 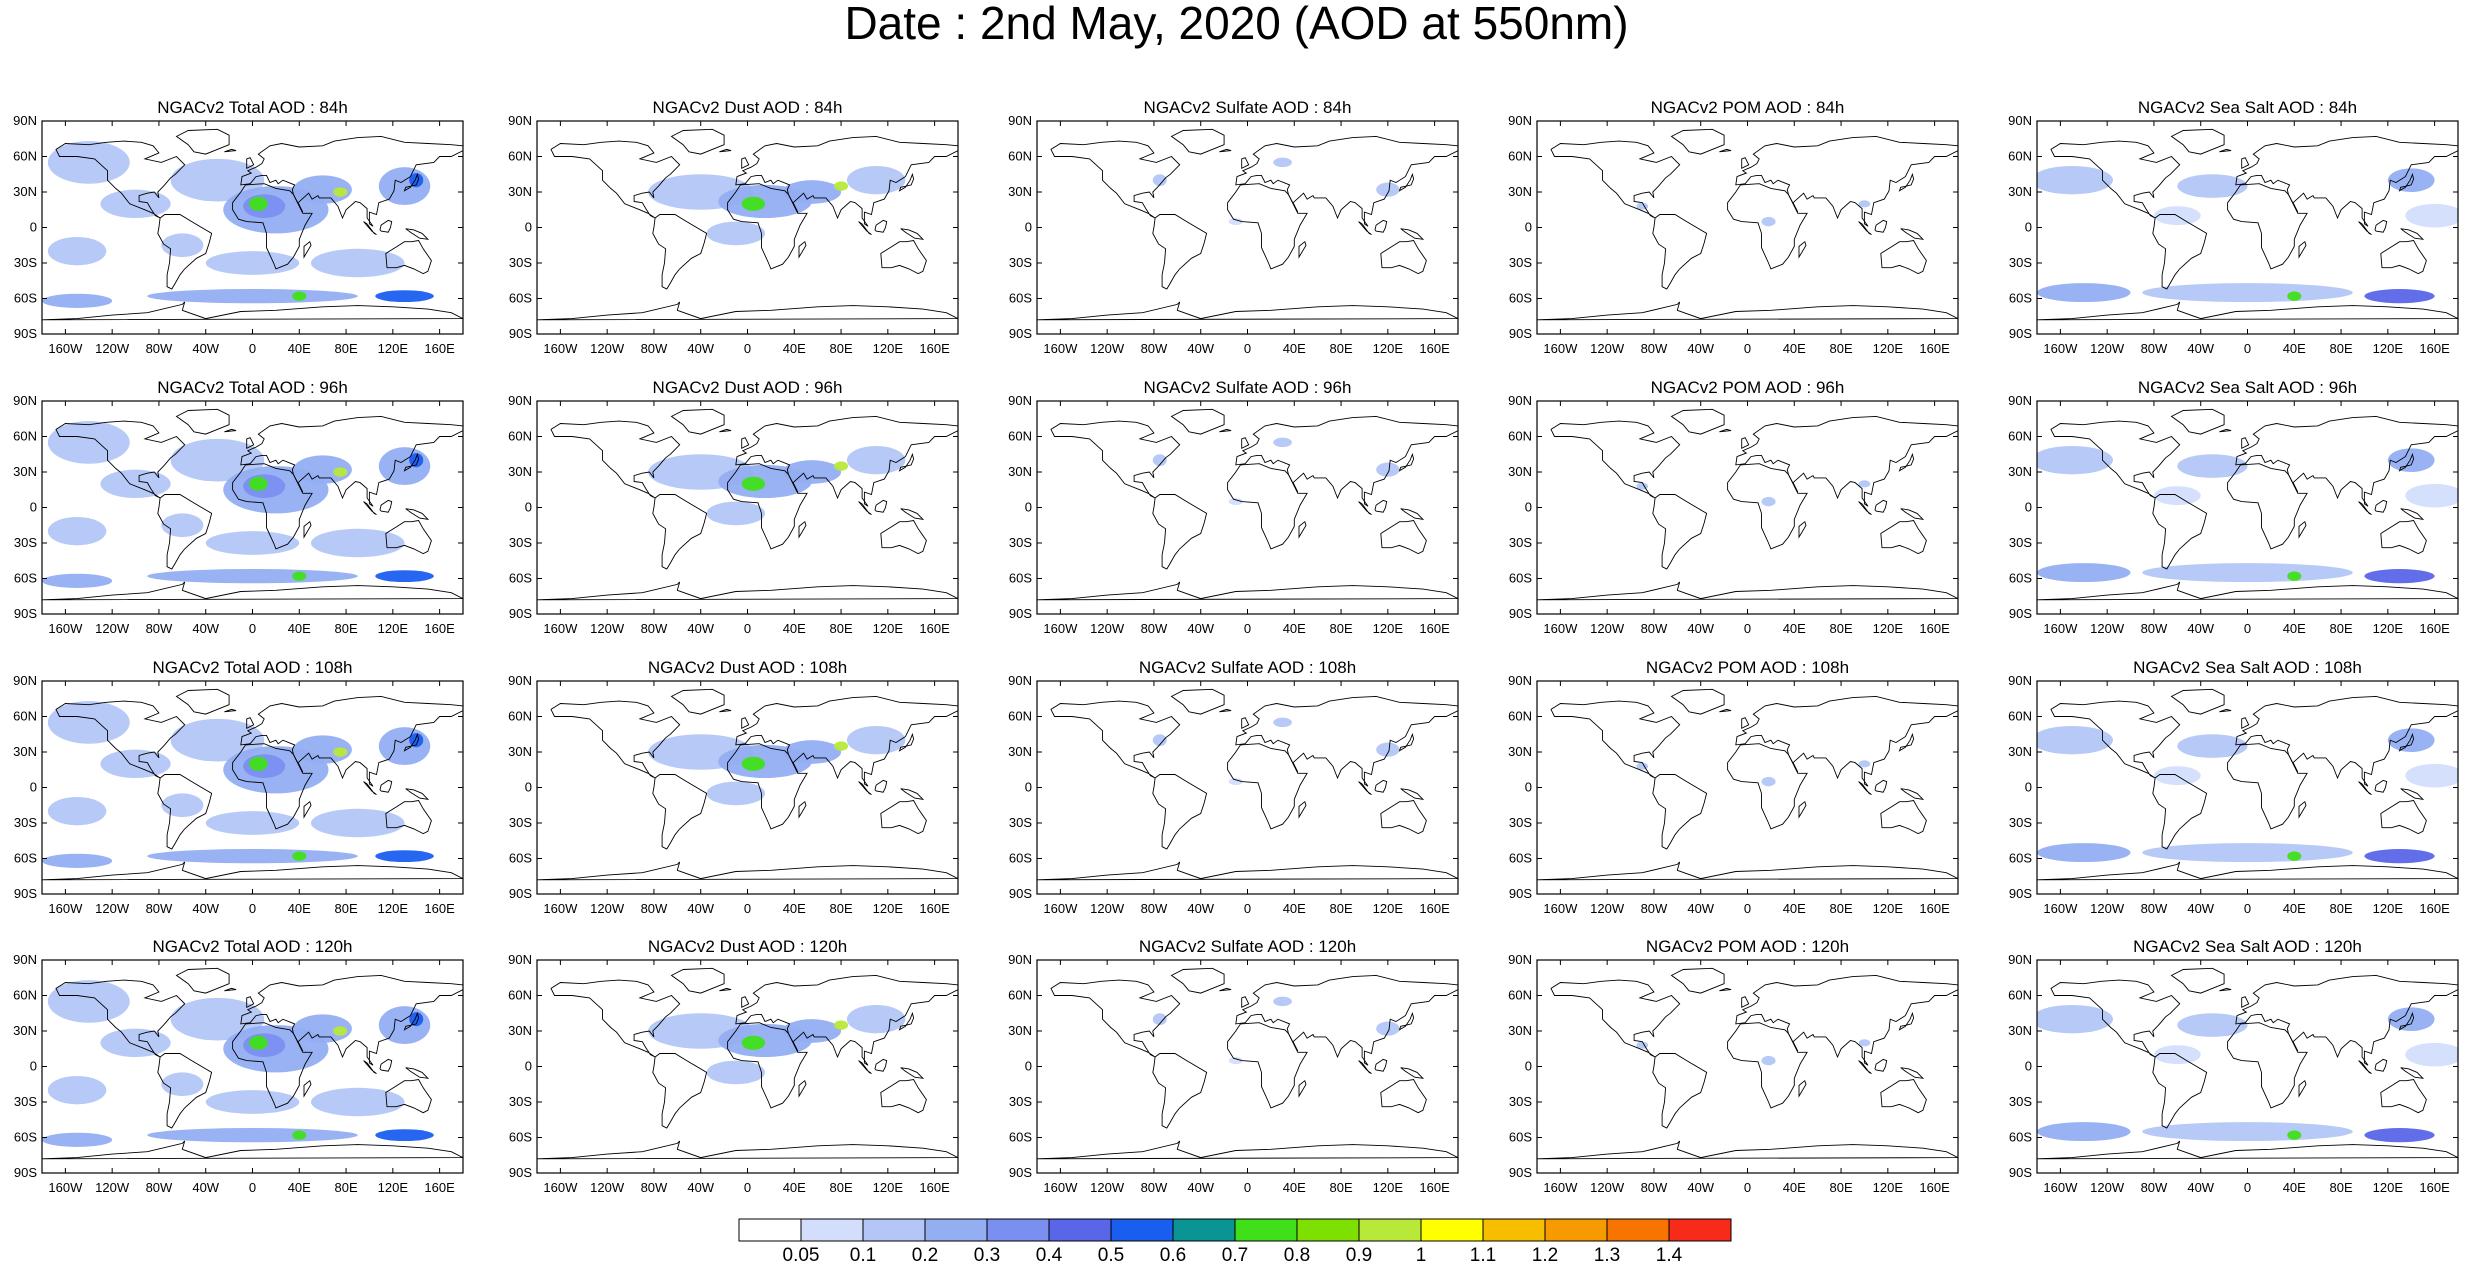 What do you see at coordinates (2247, 667) in the screenshot?
I see `panel-title: NGACv2 Sea Salt AOD : 108h` at bounding box center [2247, 667].